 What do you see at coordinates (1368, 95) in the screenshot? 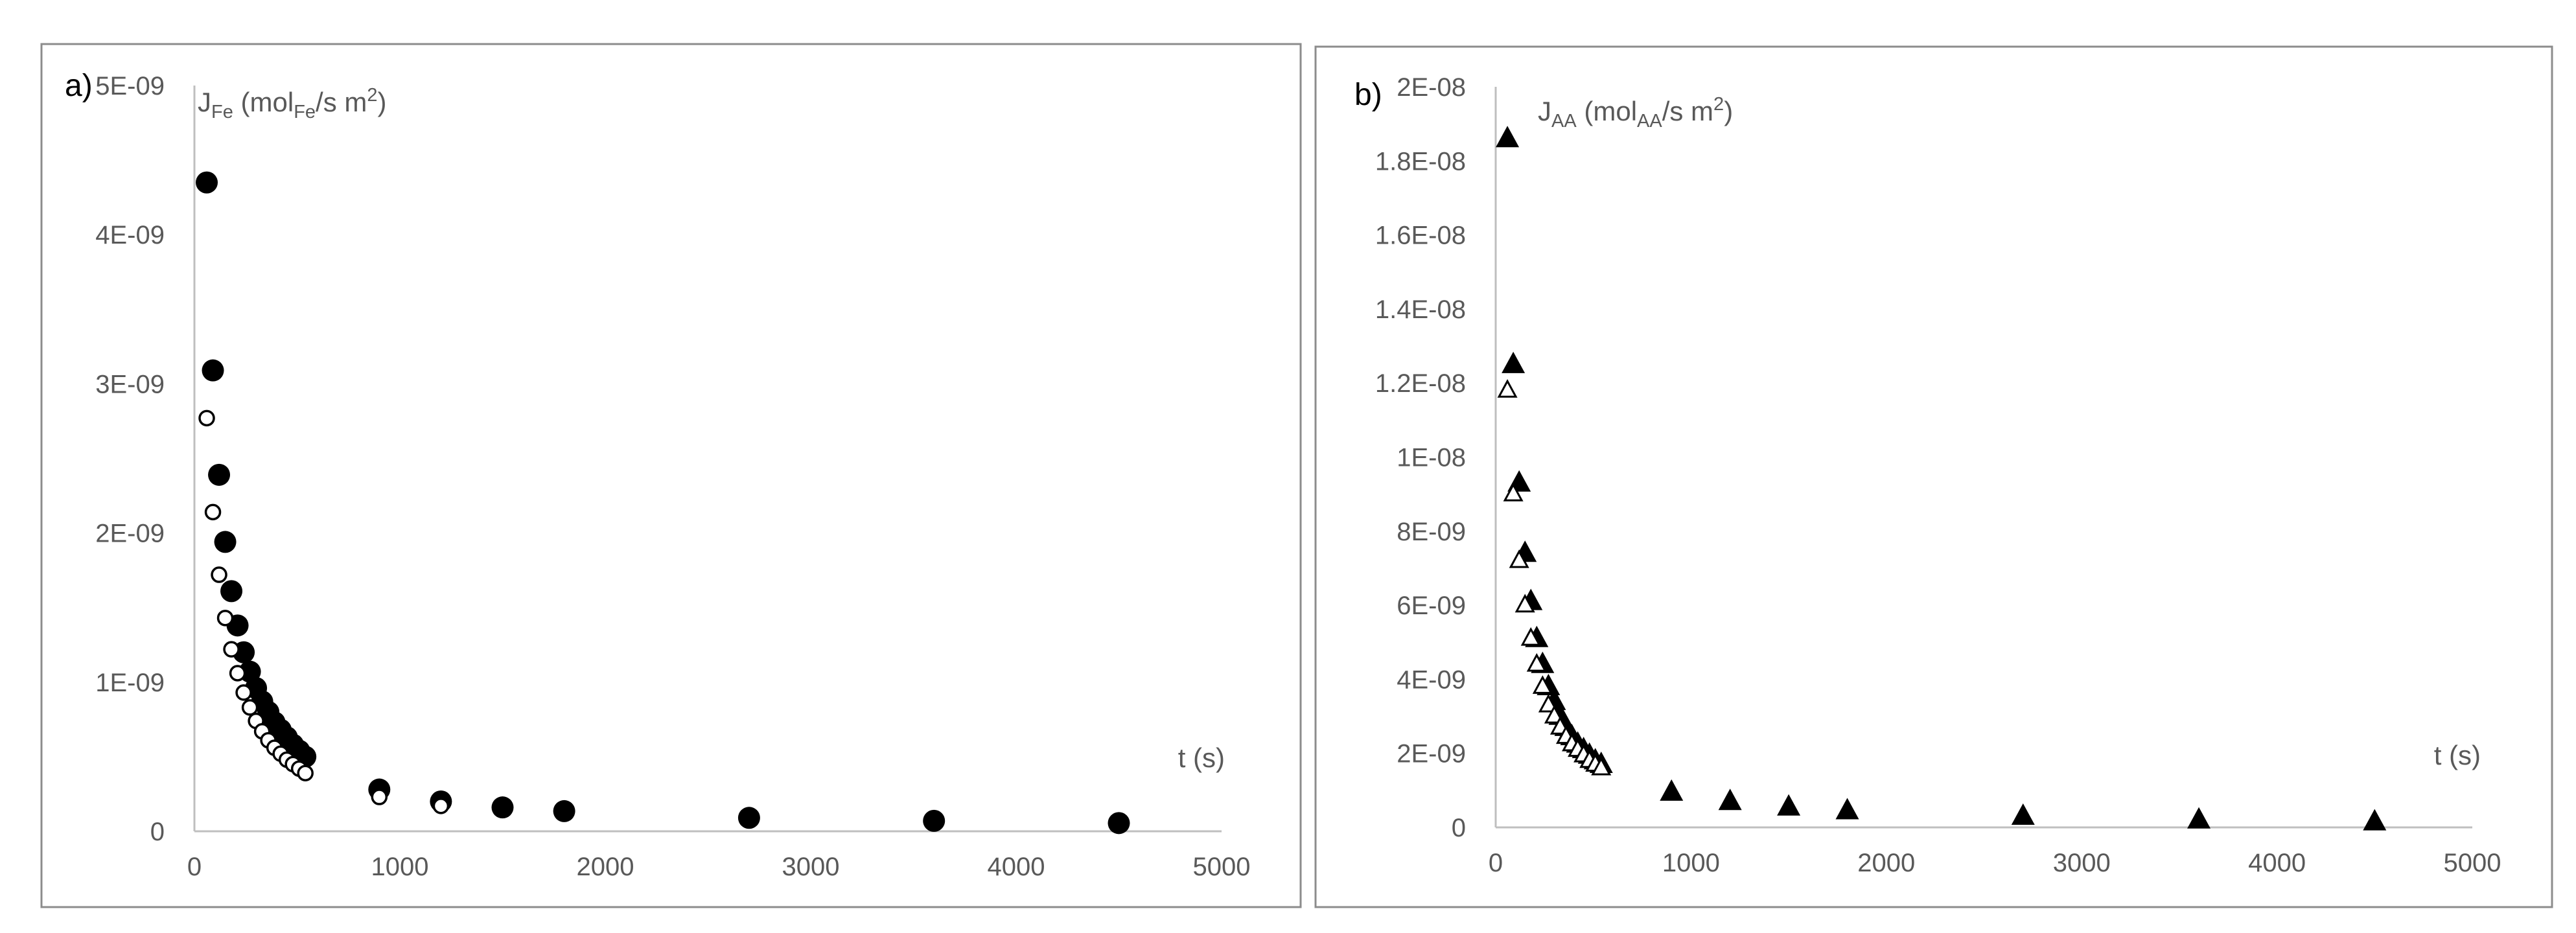
I see `panel-b-label: b)` at bounding box center [1368, 95].